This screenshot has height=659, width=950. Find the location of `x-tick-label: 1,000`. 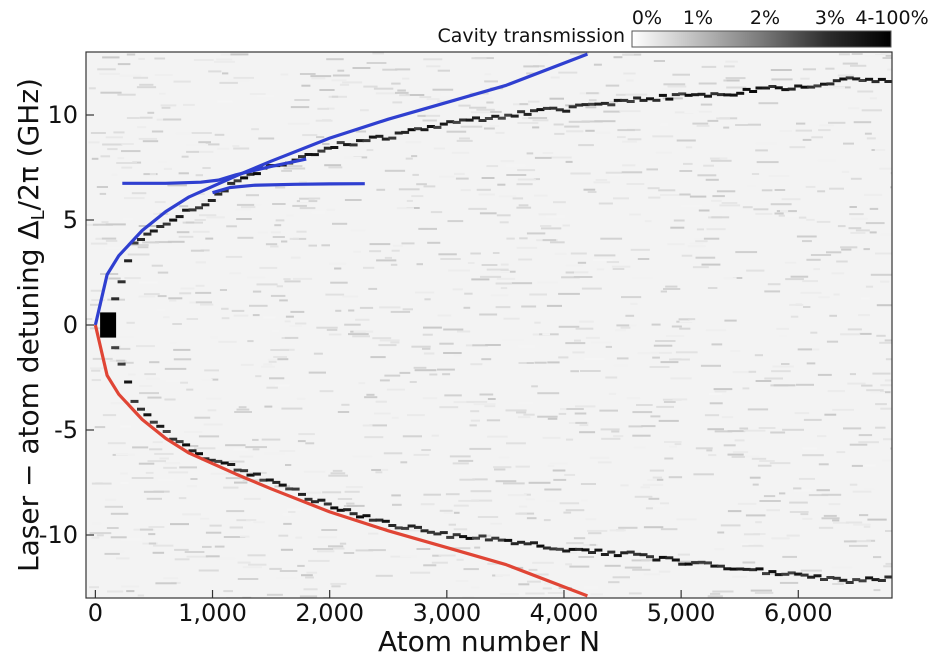

x-tick-label: 1,000 is located at coordinates (212, 613).